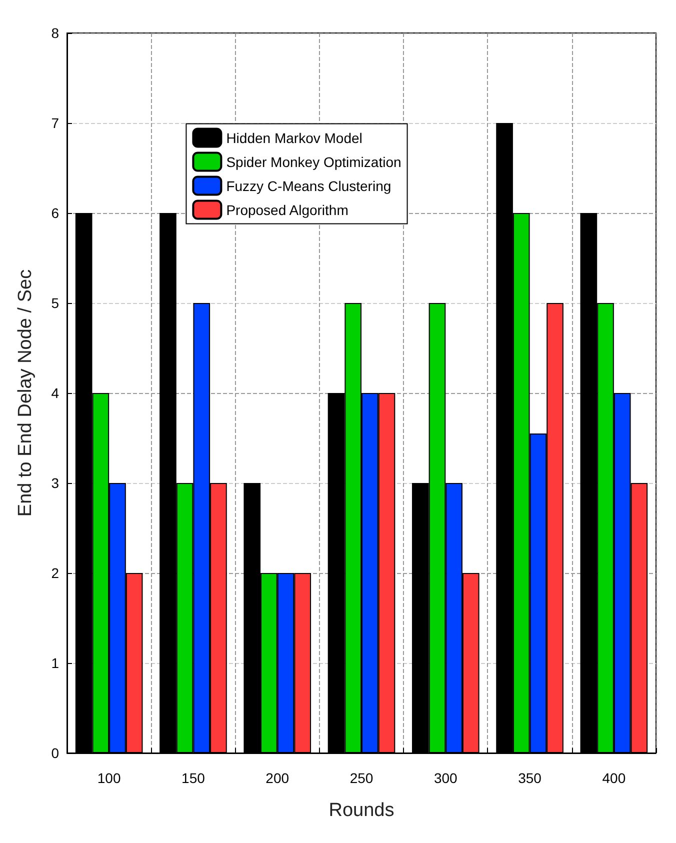 The height and width of the screenshot is (843, 676). I want to click on y-tick-label: 6, so click(55, 213).